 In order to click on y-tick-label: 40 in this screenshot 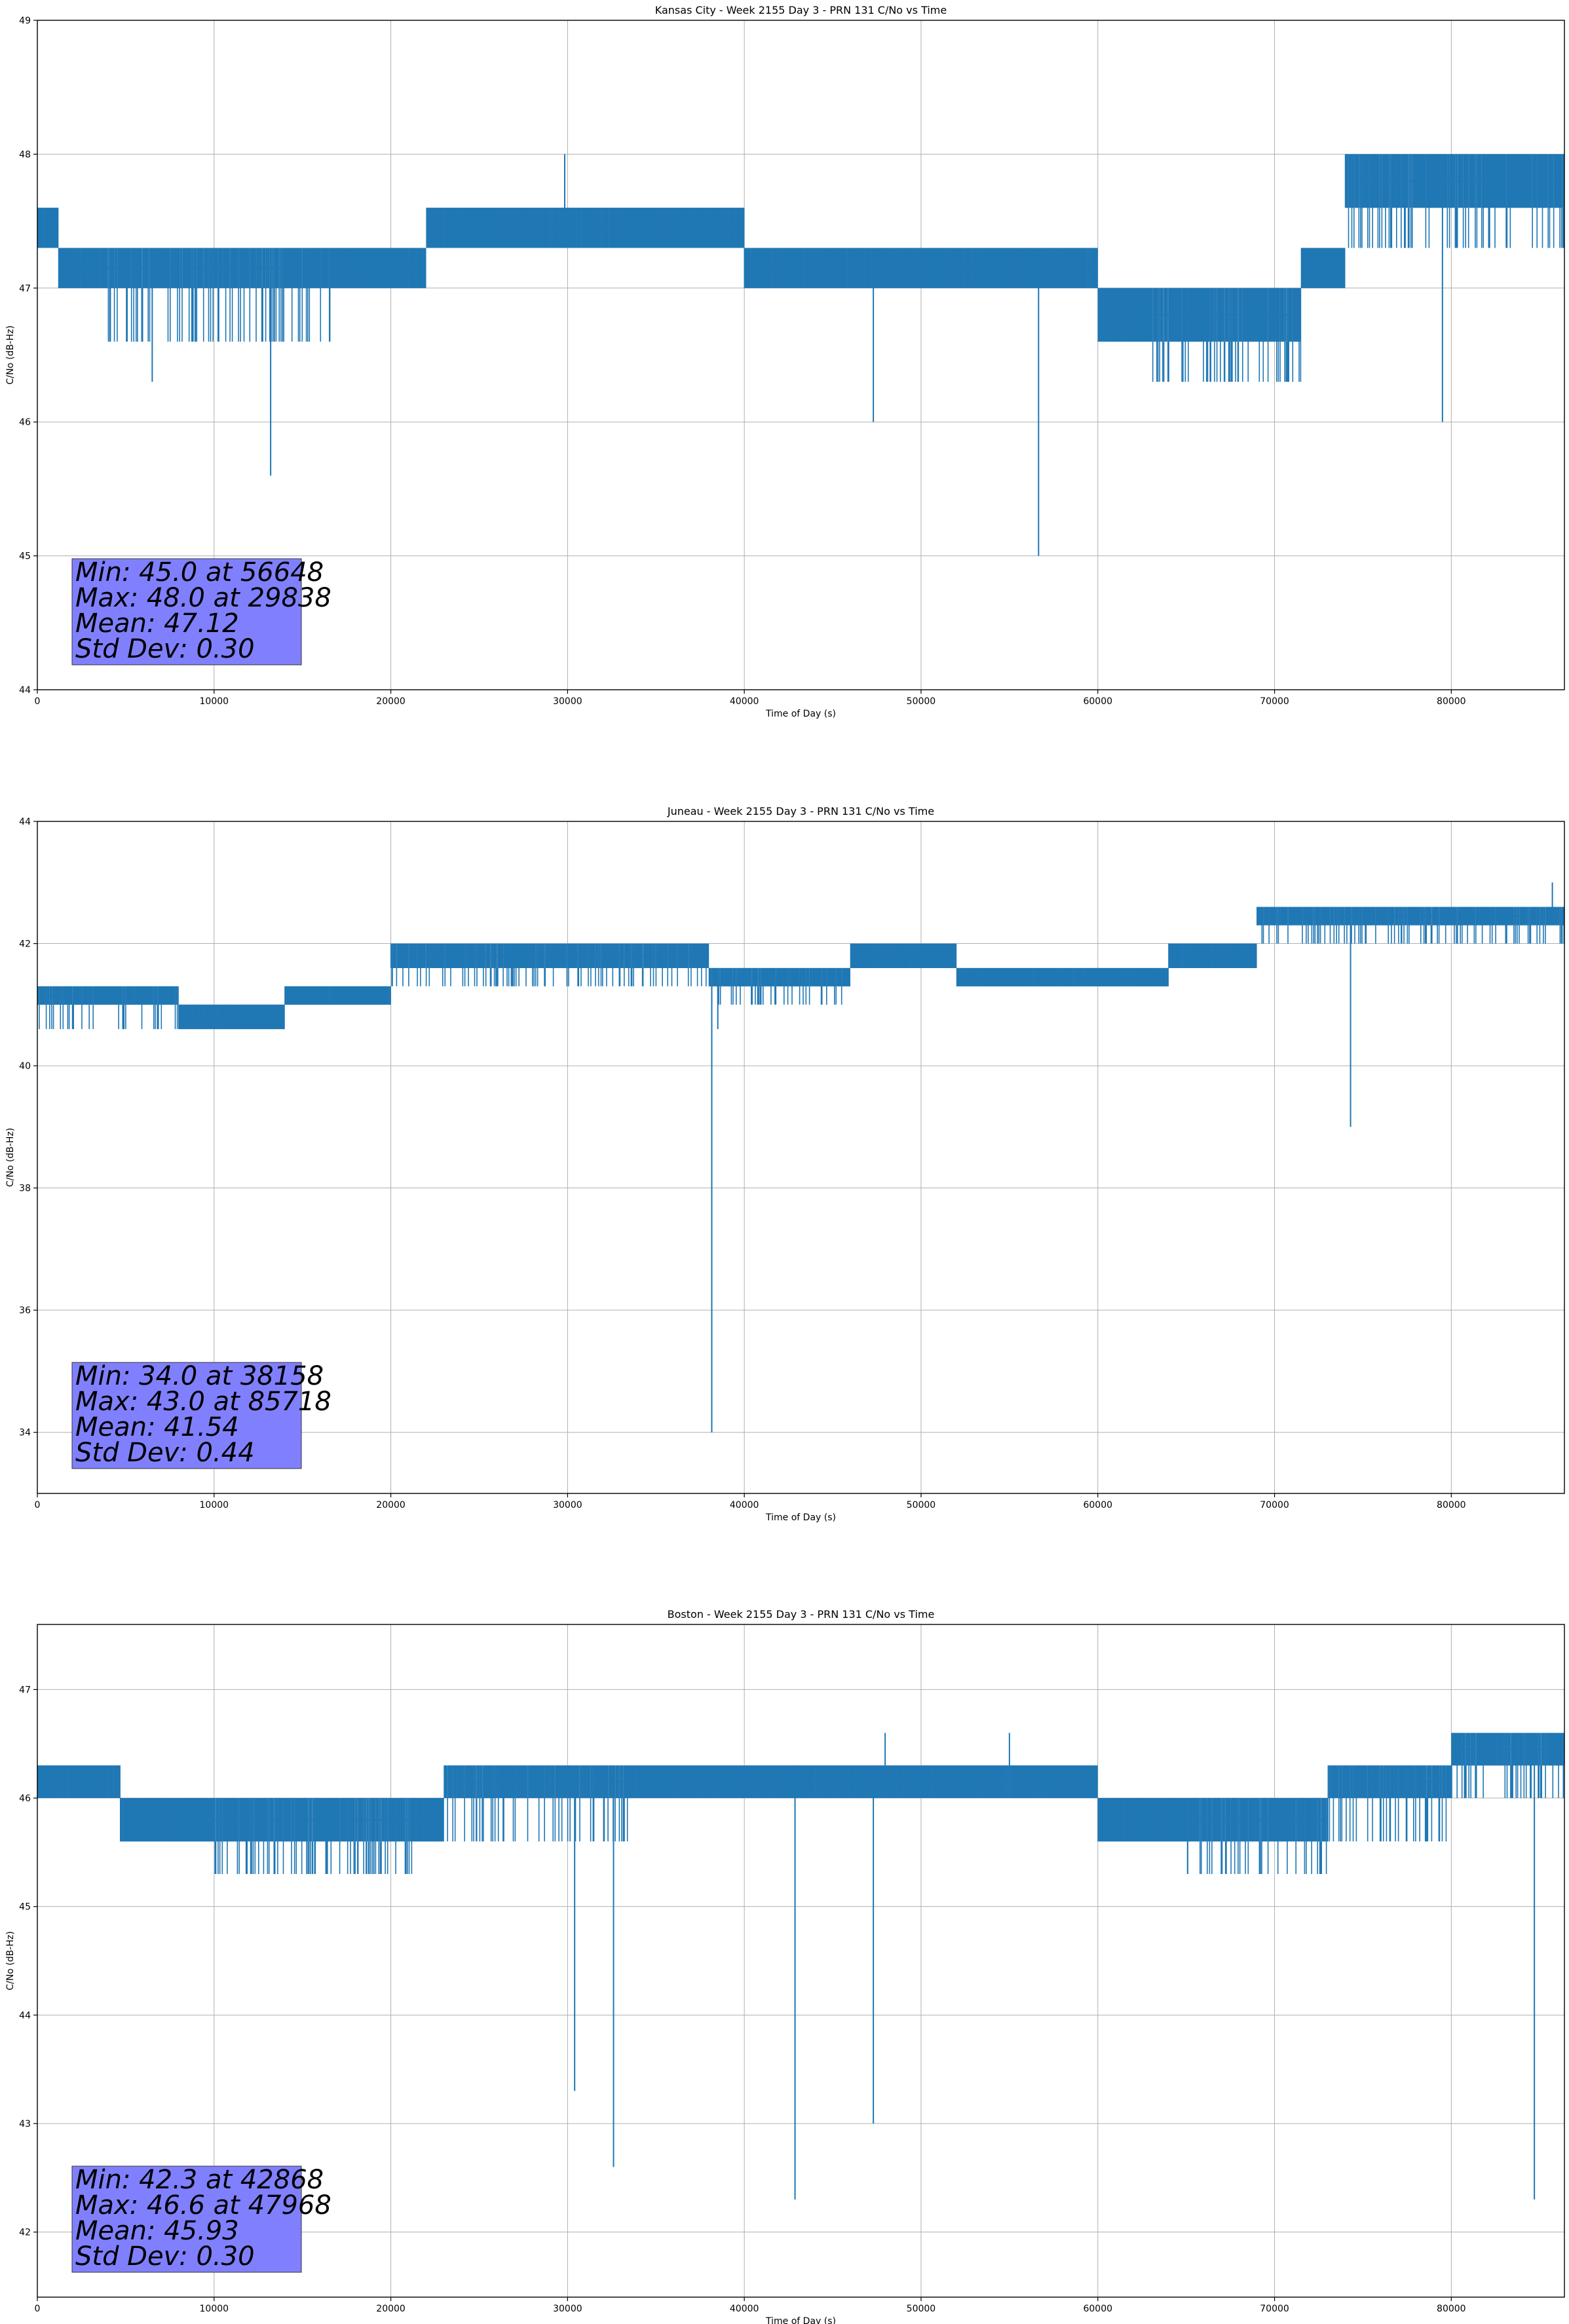, I will do `click(25, 1066)`.